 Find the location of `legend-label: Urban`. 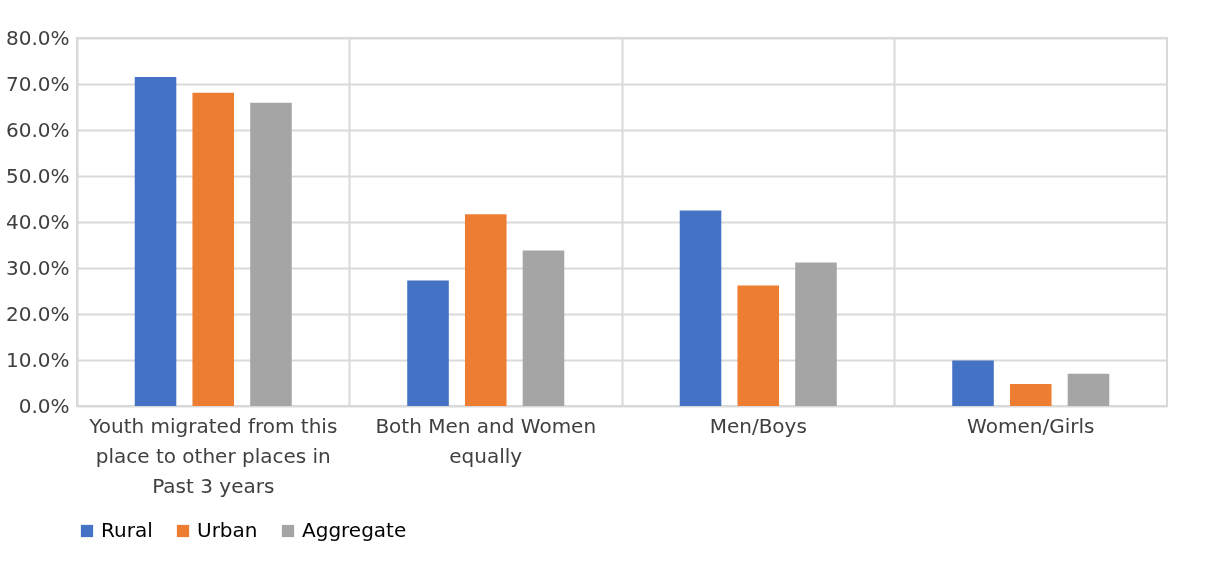

legend-label: Urban is located at coordinates (227, 530).